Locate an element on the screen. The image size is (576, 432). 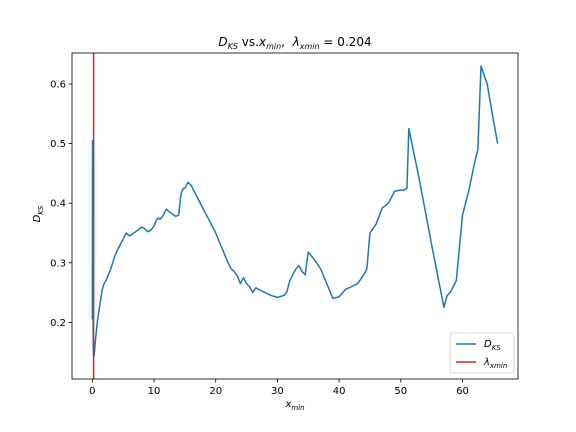
x-tick-label-50: 50 is located at coordinates (400, 391).